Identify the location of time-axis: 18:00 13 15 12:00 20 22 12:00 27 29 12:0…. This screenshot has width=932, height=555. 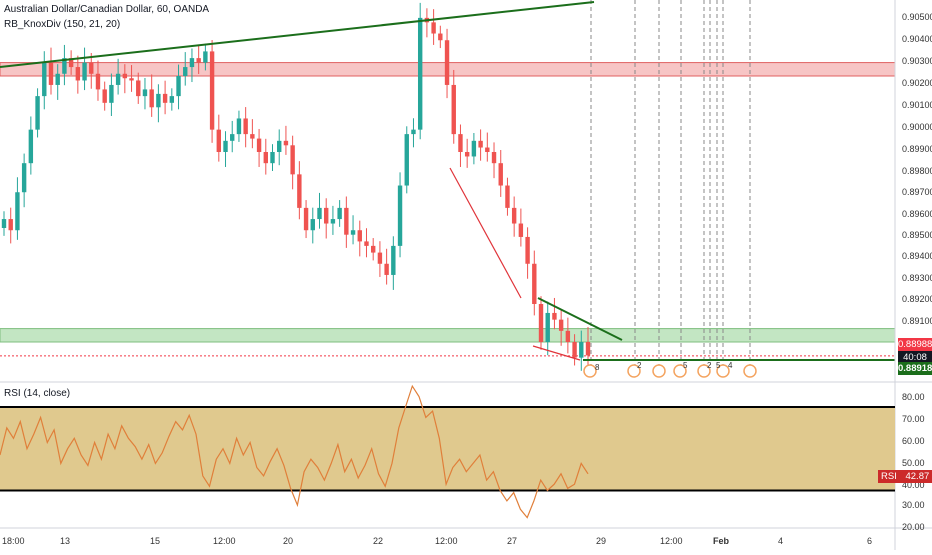
(437, 541).